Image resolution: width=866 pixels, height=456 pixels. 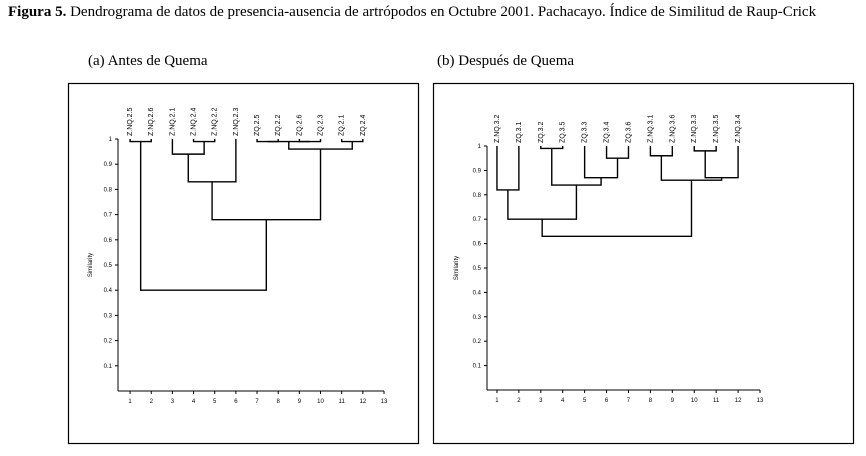 I want to click on leaf-label: ZQ.3.1, so click(x=519, y=132).